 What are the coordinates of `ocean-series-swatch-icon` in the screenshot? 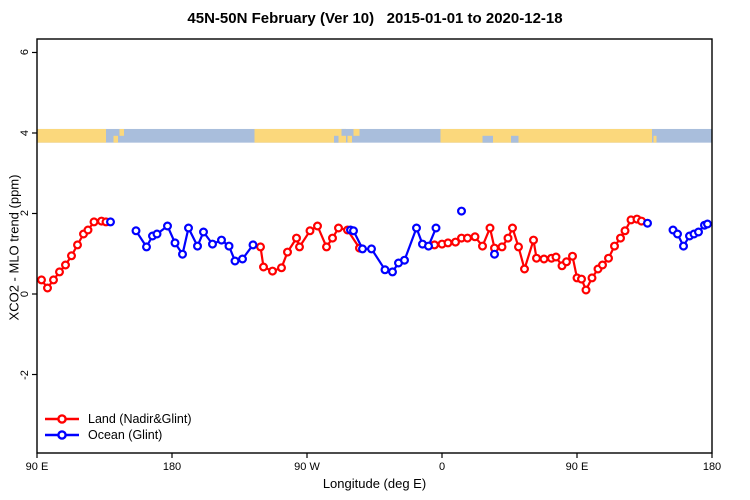 It's located at (62, 435).